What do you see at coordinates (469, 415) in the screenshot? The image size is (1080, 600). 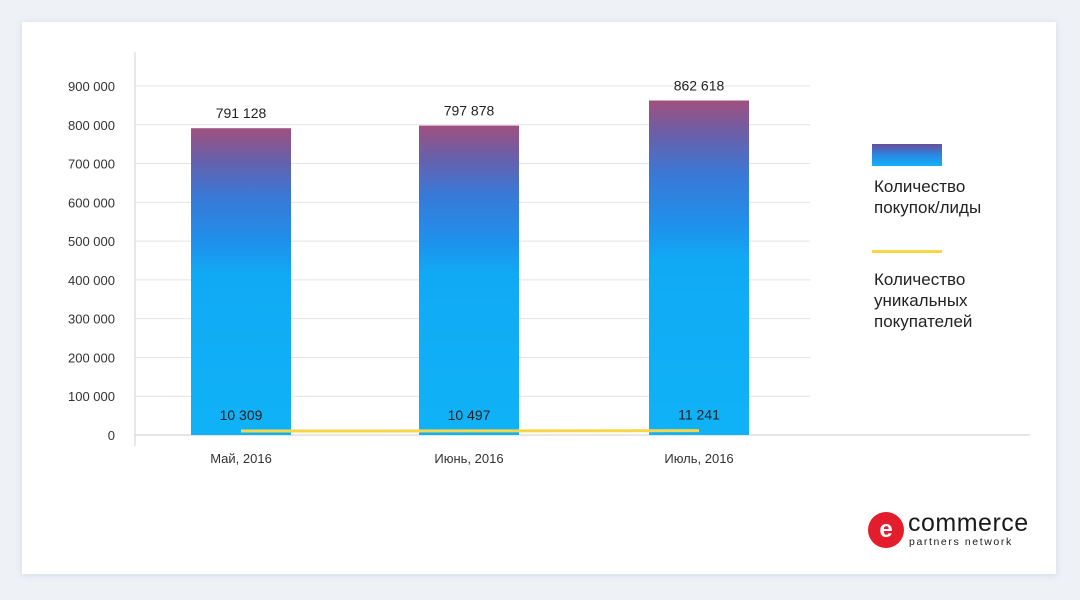 I see `line-value-label: 10 497` at bounding box center [469, 415].